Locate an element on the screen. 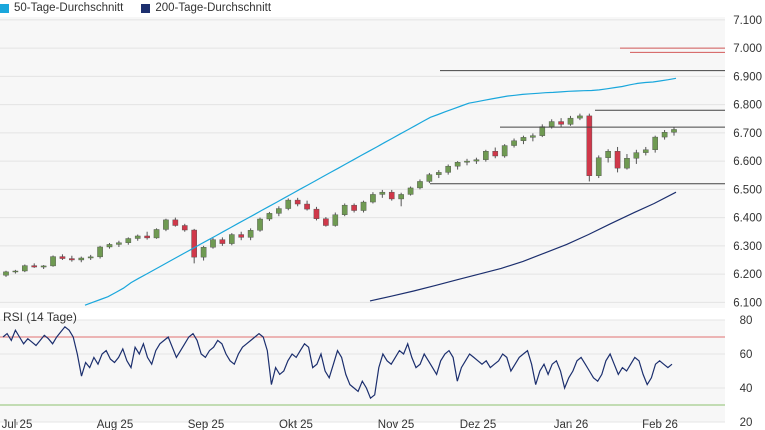  rsi-y-tick-label: 20 is located at coordinates (746, 423).